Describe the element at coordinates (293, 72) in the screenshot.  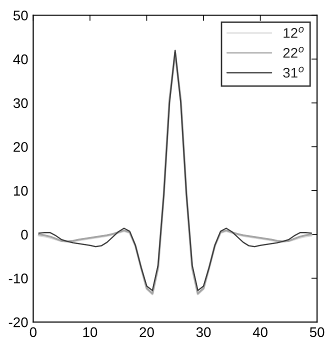
I see `legend-label: 31$^{o}$` at that location.